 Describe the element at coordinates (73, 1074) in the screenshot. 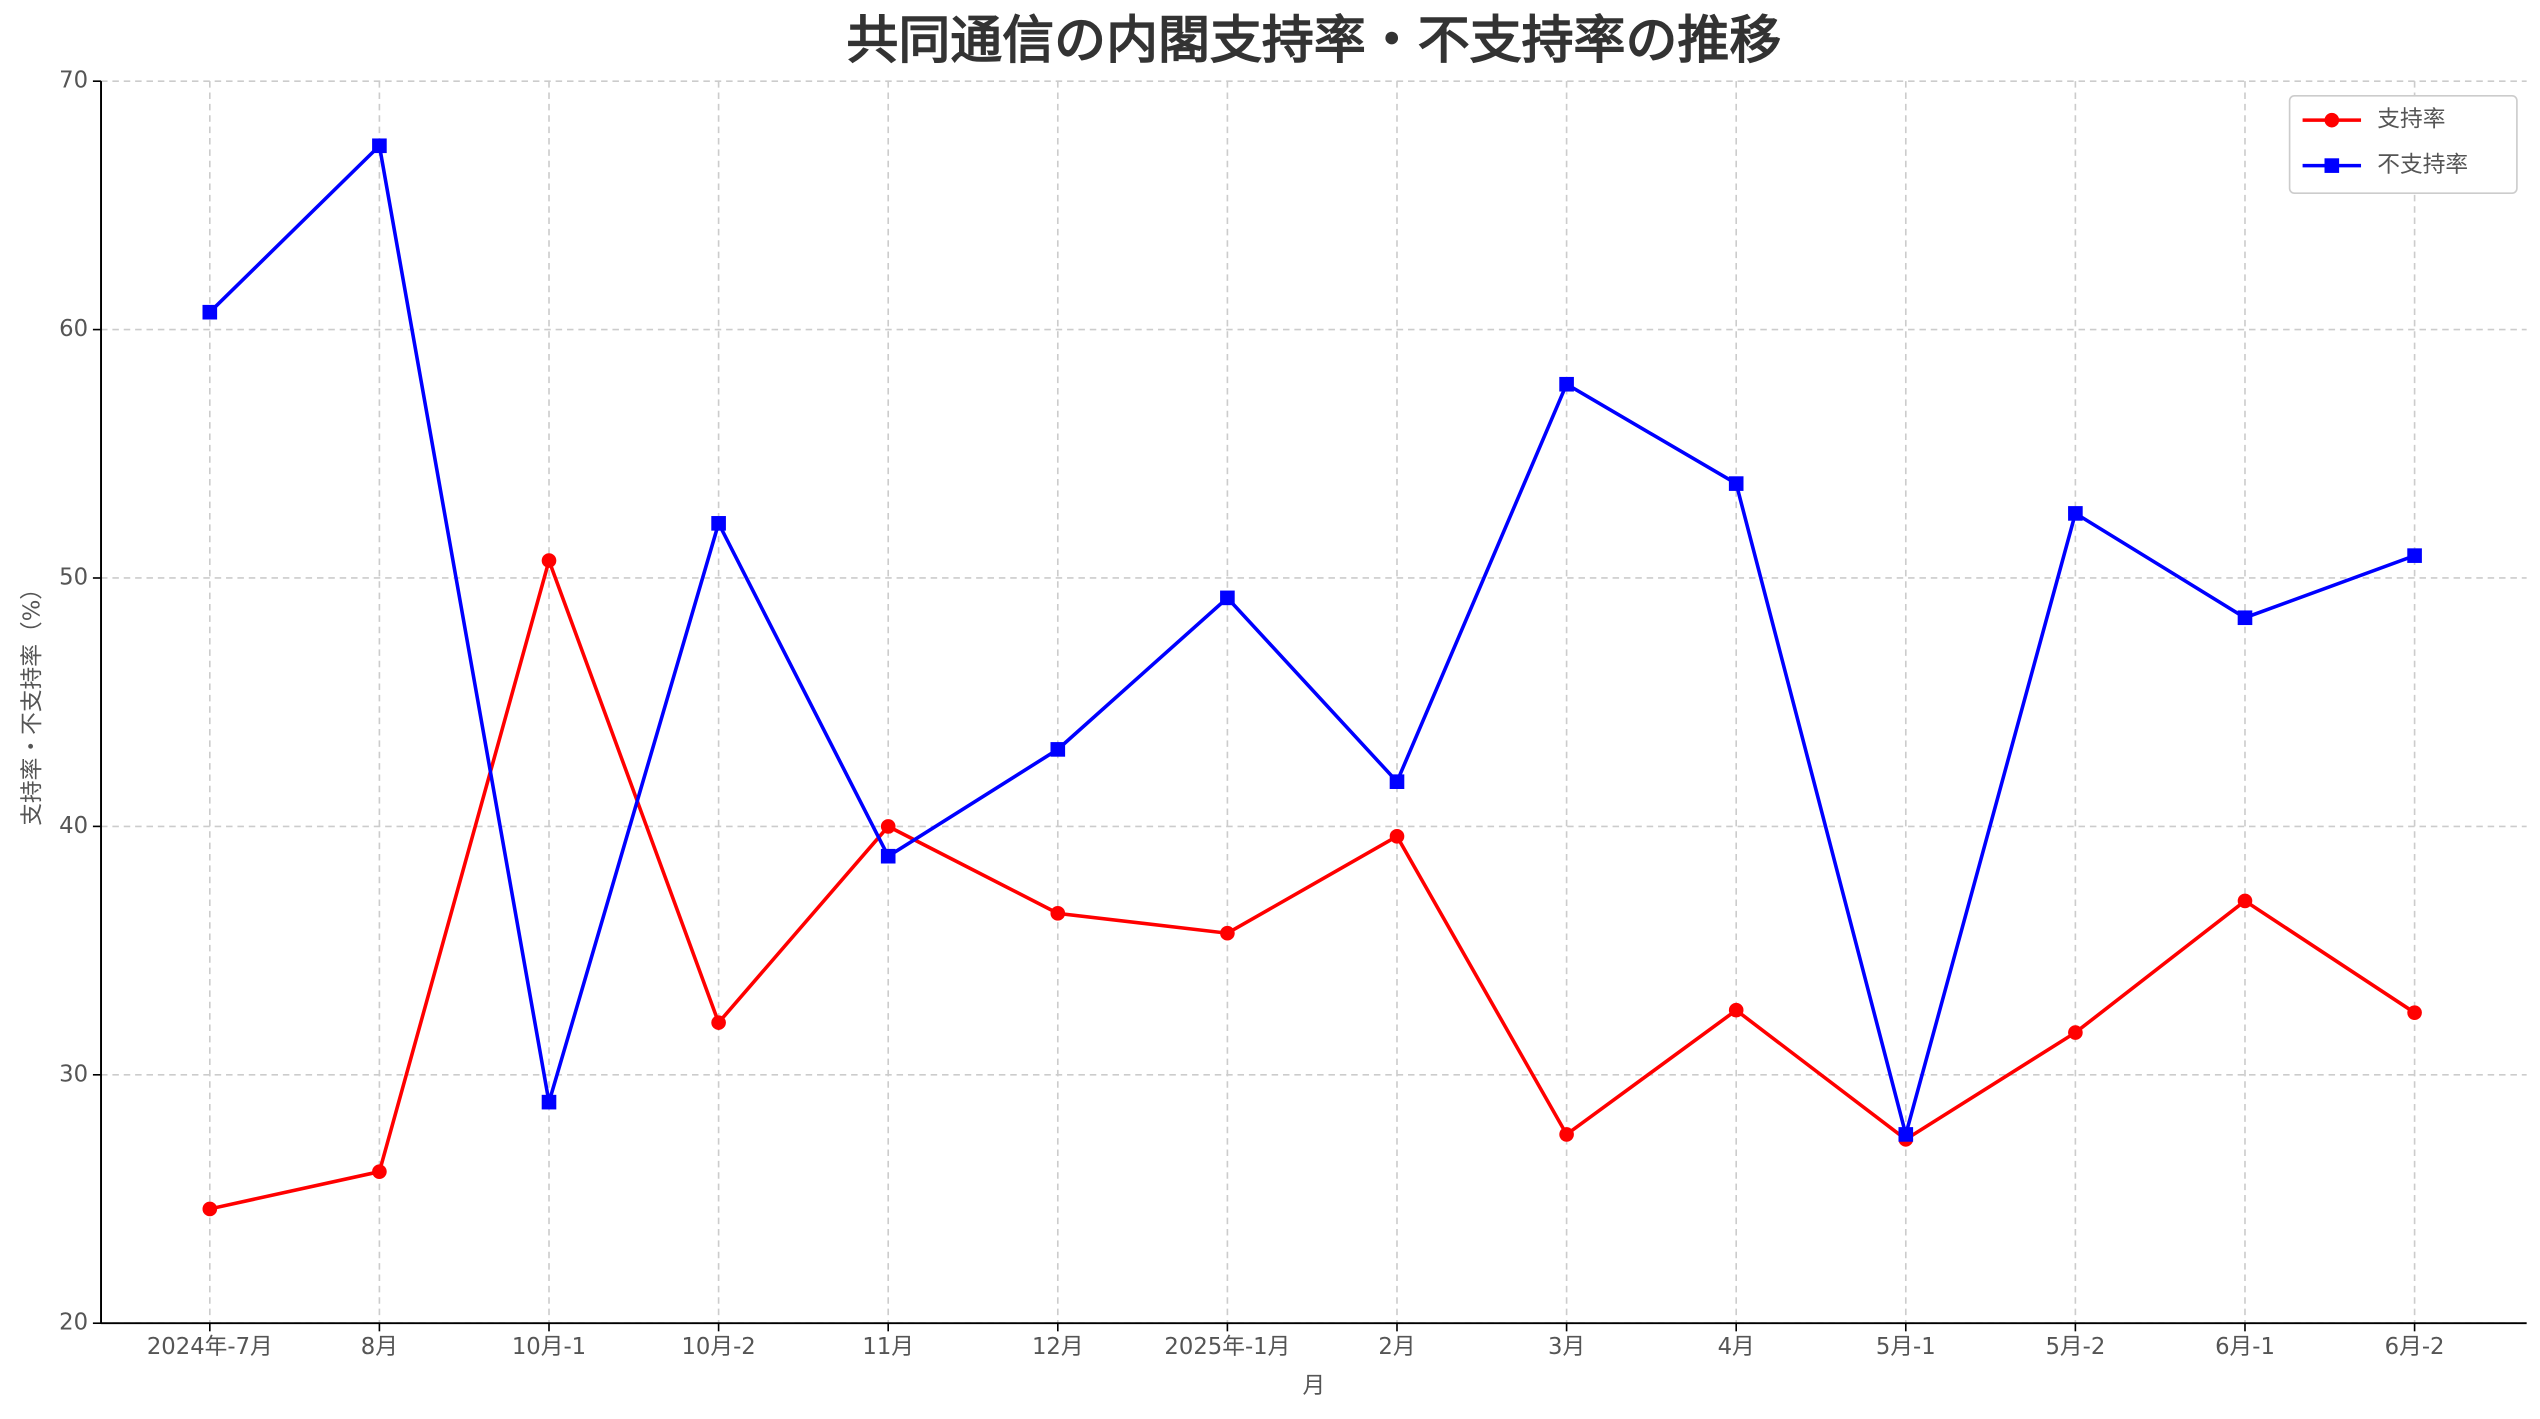

I see `y-tick-label: 30` at that location.